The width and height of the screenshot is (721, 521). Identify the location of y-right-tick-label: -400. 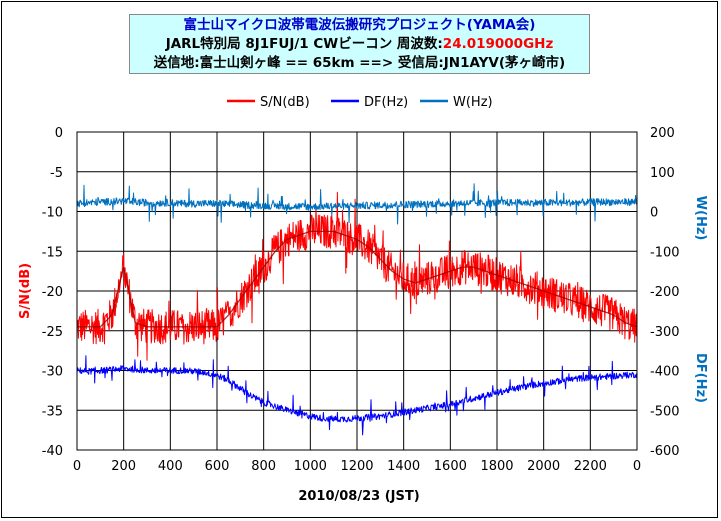
(665, 372).